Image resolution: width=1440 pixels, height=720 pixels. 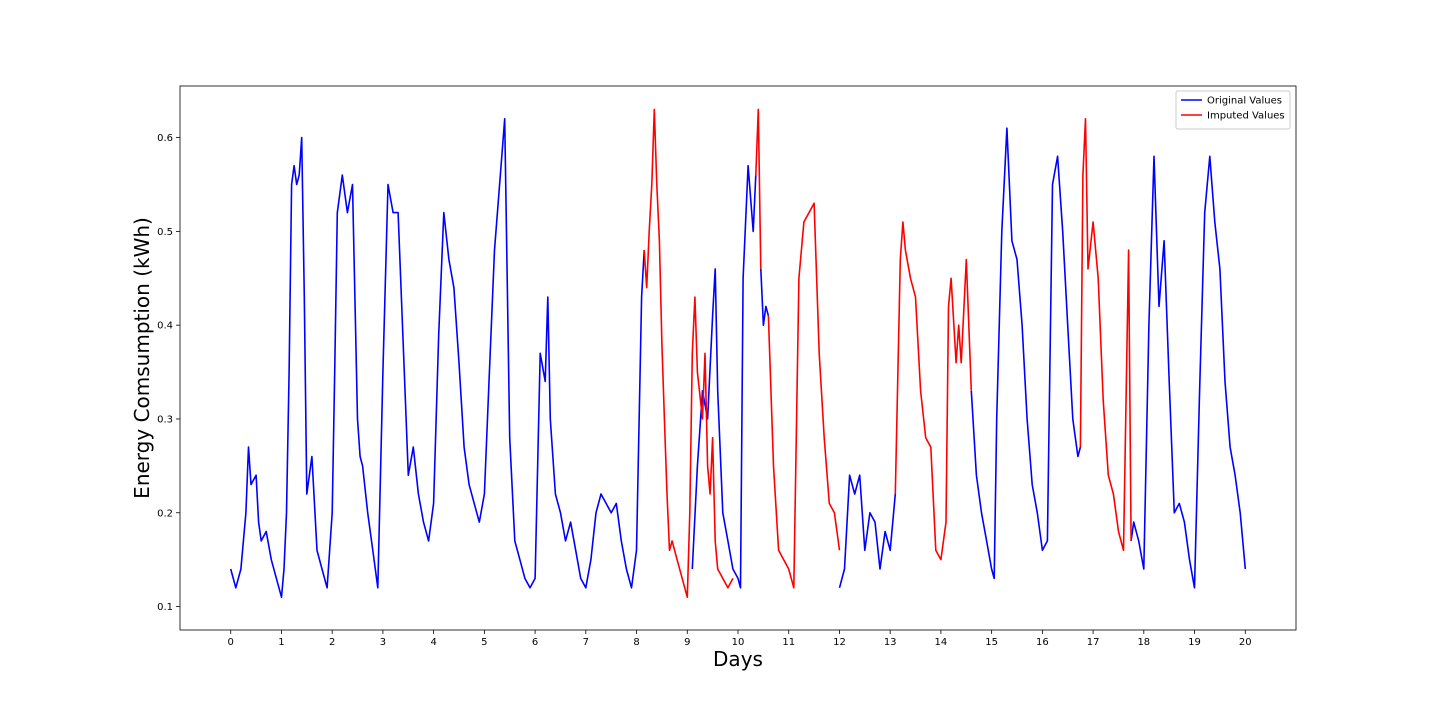 I want to click on x-tick-label: 20, so click(x=1245, y=642).